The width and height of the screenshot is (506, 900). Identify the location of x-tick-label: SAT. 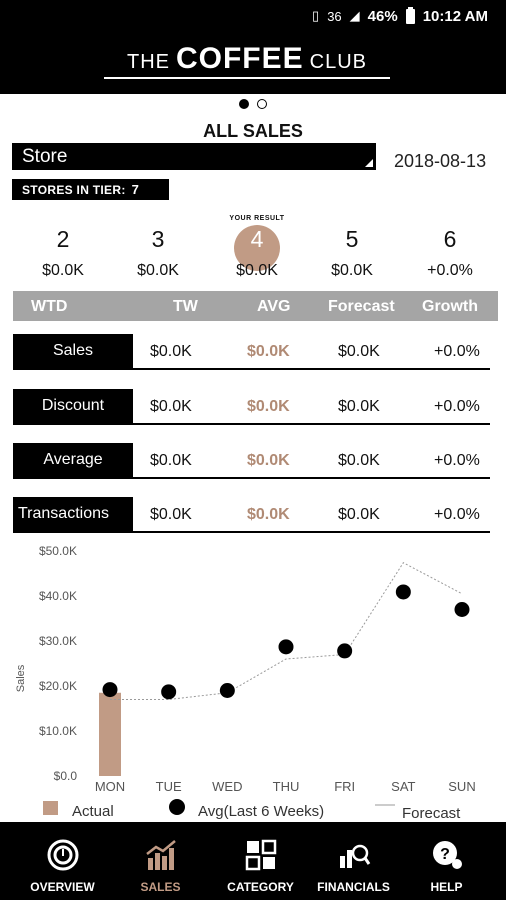
(403, 786).